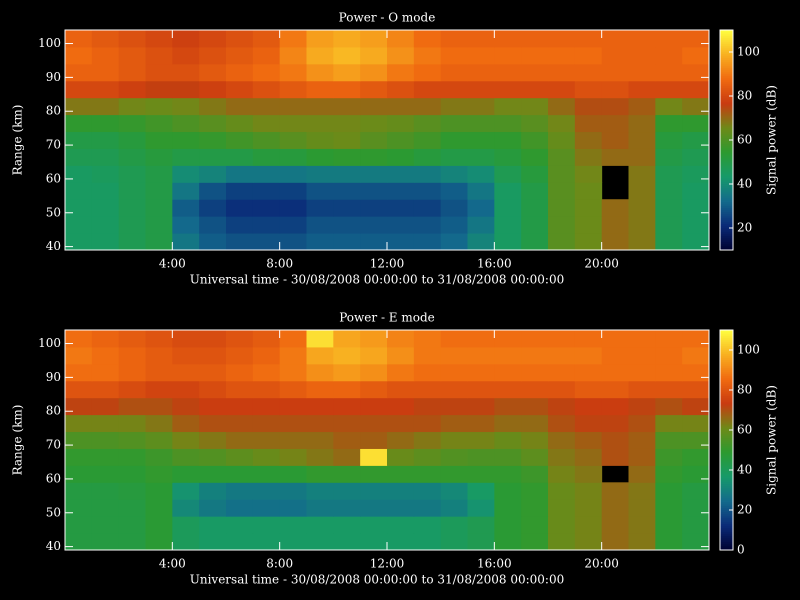  Describe the element at coordinates (18, 140) in the screenshot. I see `y-axis-label: Range (km)` at that location.